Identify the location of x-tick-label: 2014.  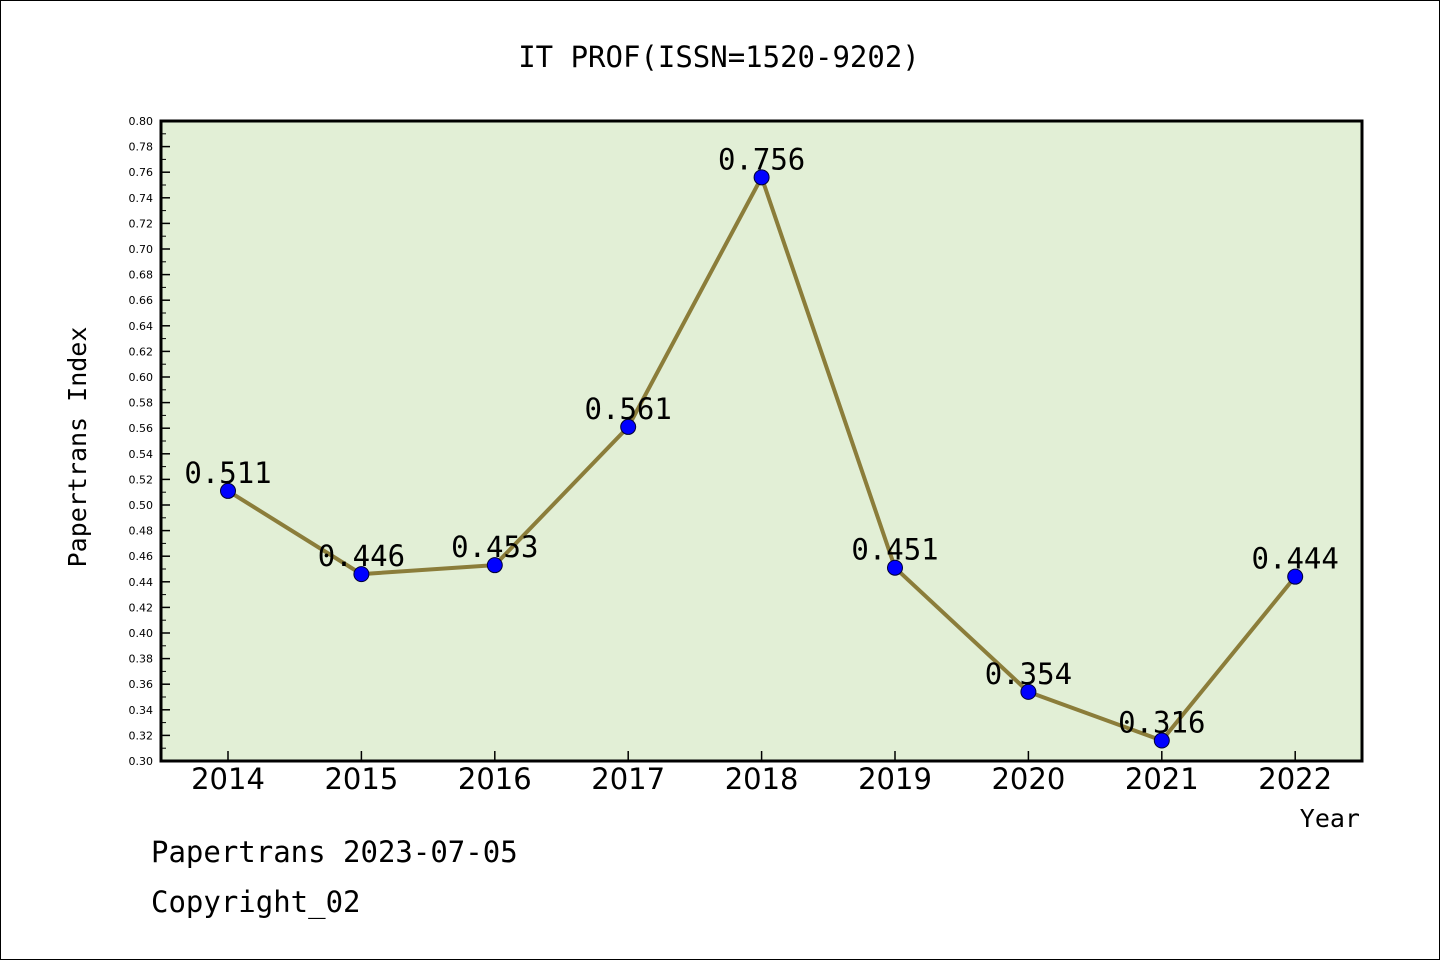
(228, 779).